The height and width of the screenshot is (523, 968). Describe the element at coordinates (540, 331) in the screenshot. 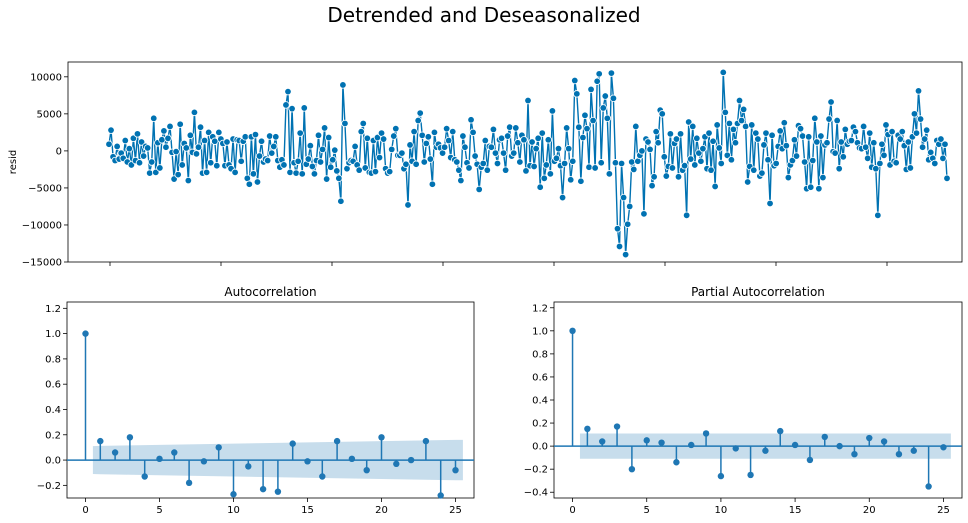

I see `pacf-ytick-label: 1.0` at that location.